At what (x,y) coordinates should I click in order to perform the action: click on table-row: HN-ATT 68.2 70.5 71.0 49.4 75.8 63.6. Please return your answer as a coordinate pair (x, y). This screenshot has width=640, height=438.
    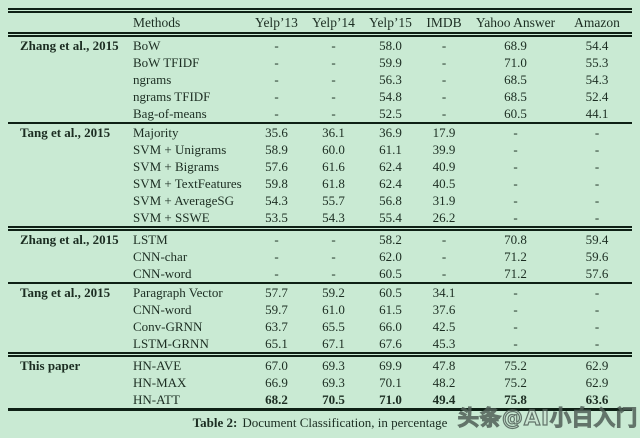
    Looking at the image, I should click on (320, 400).